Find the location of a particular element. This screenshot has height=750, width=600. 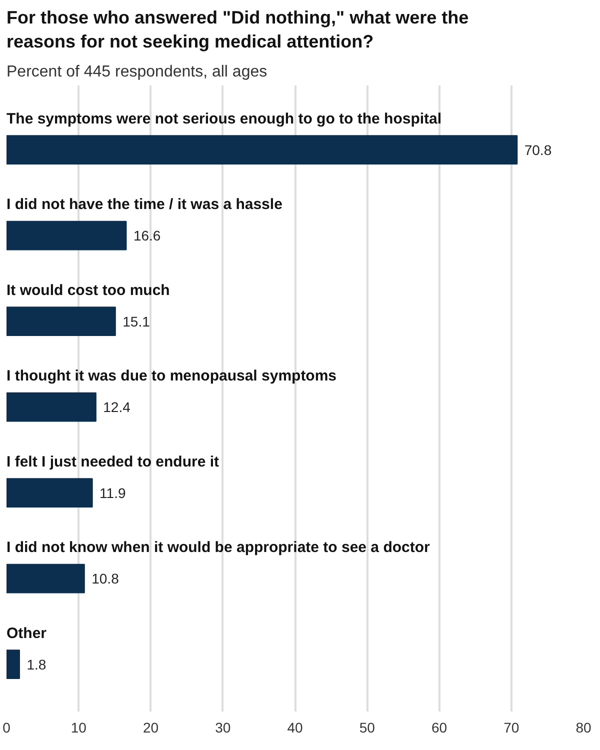

x-tick-label: 70 is located at coordinates (512, 728).